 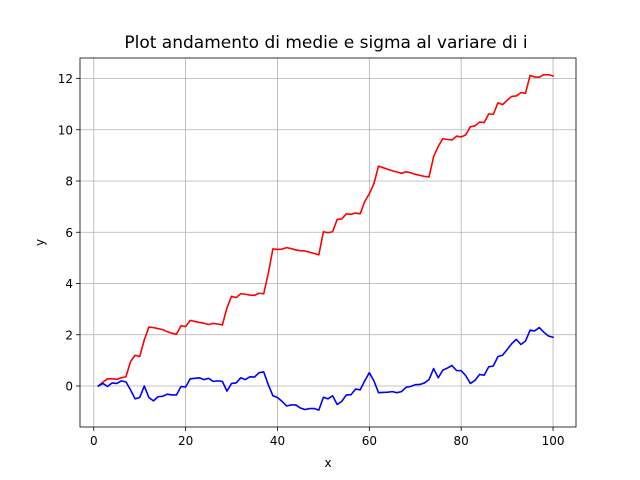 I want to click on x-tick-label: 40, so click(x=277, y=441).